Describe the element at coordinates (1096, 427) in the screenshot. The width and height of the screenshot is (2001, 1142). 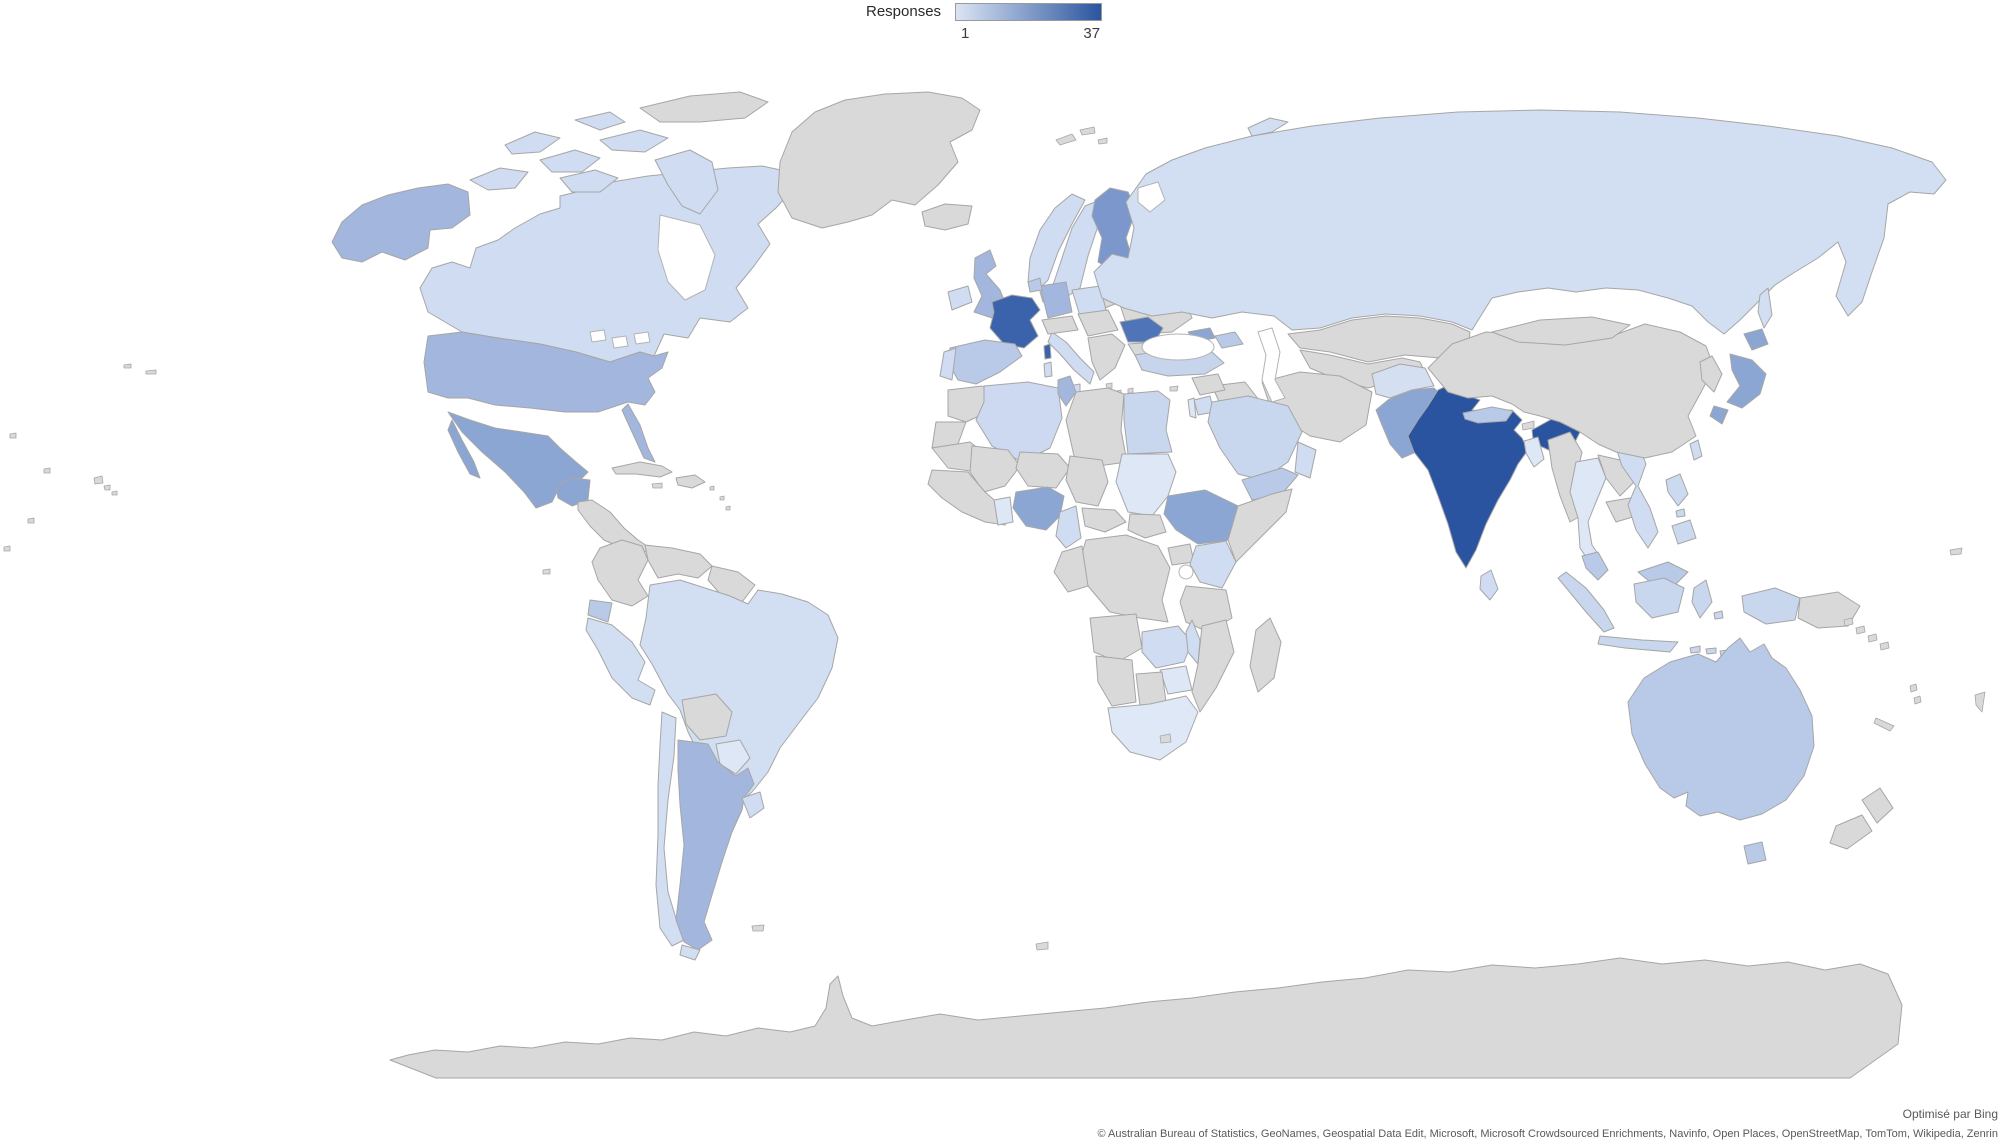
I see `country-libya` at that location.